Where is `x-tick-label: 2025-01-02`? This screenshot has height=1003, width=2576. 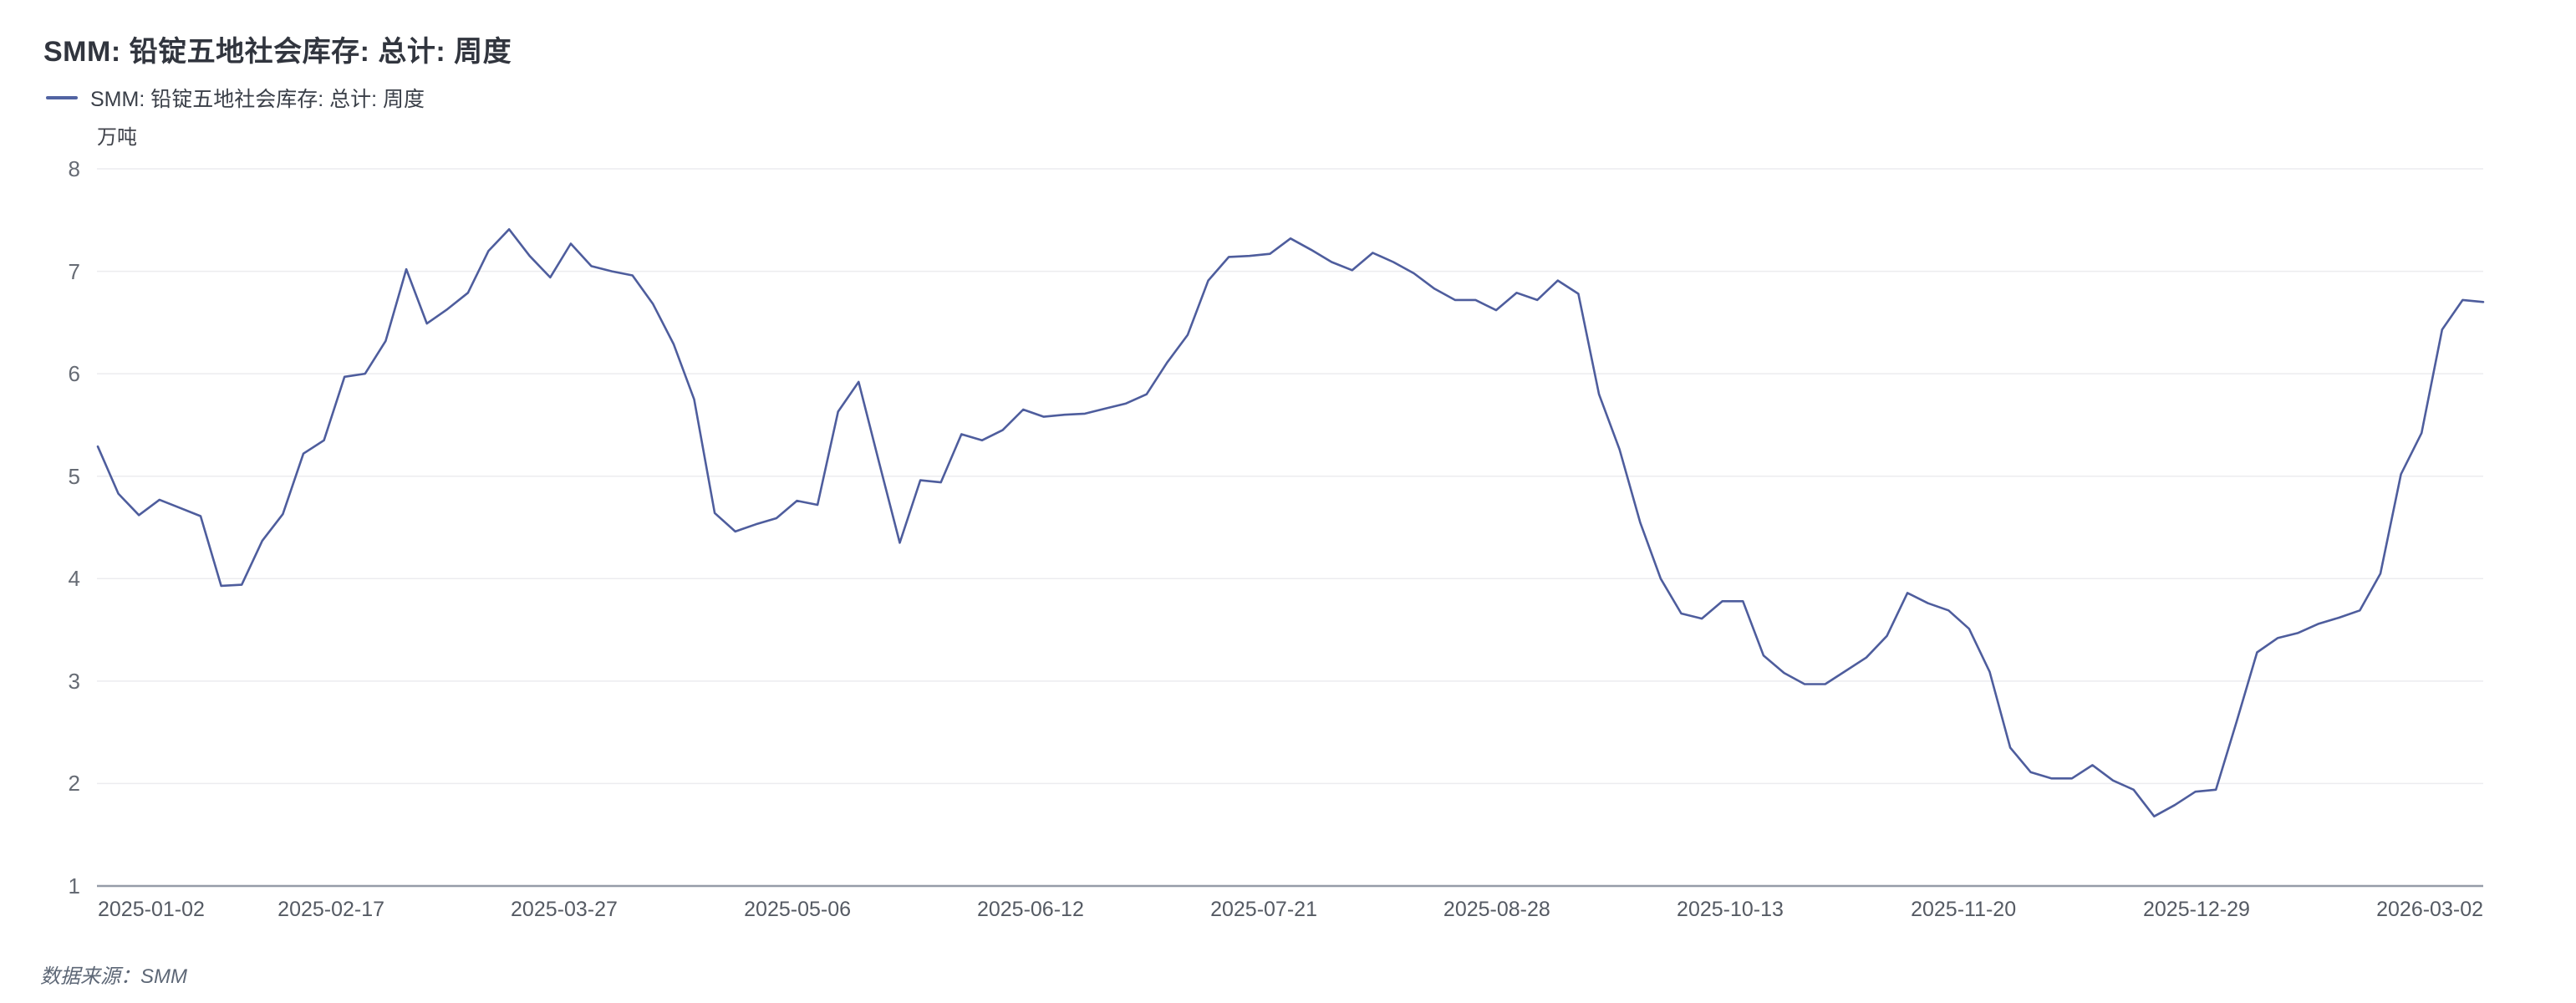 x-tick-label: 2025-01-02 is located at coordinates (151, 910).